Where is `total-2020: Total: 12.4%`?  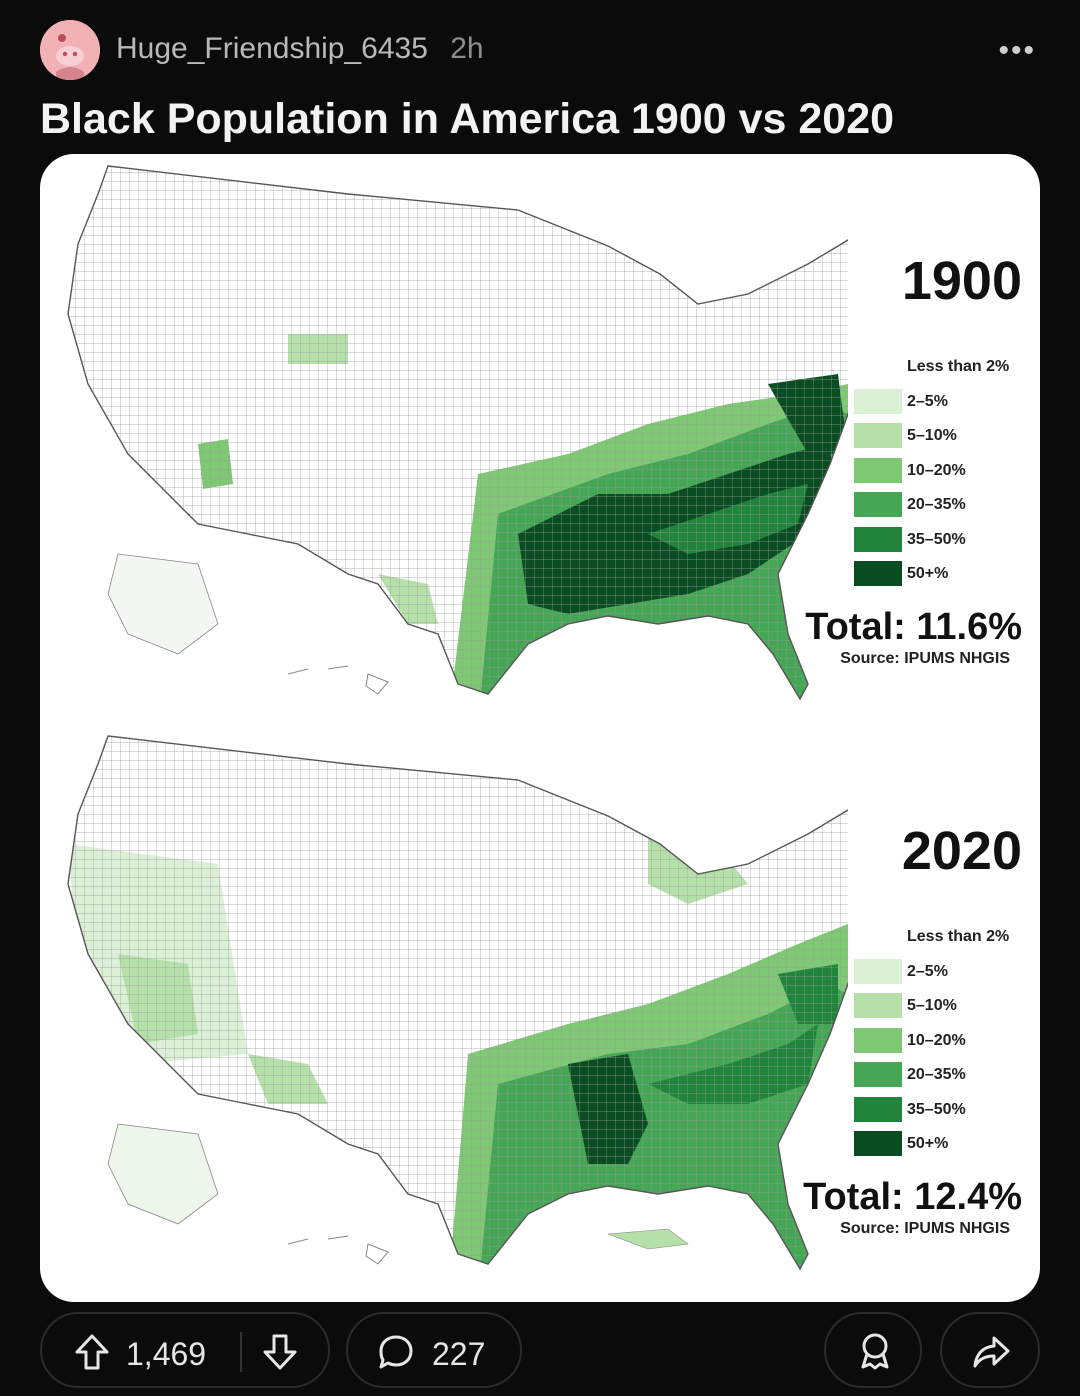
total-2020: Total: 12.4% is located at coordinates (912, 1197).